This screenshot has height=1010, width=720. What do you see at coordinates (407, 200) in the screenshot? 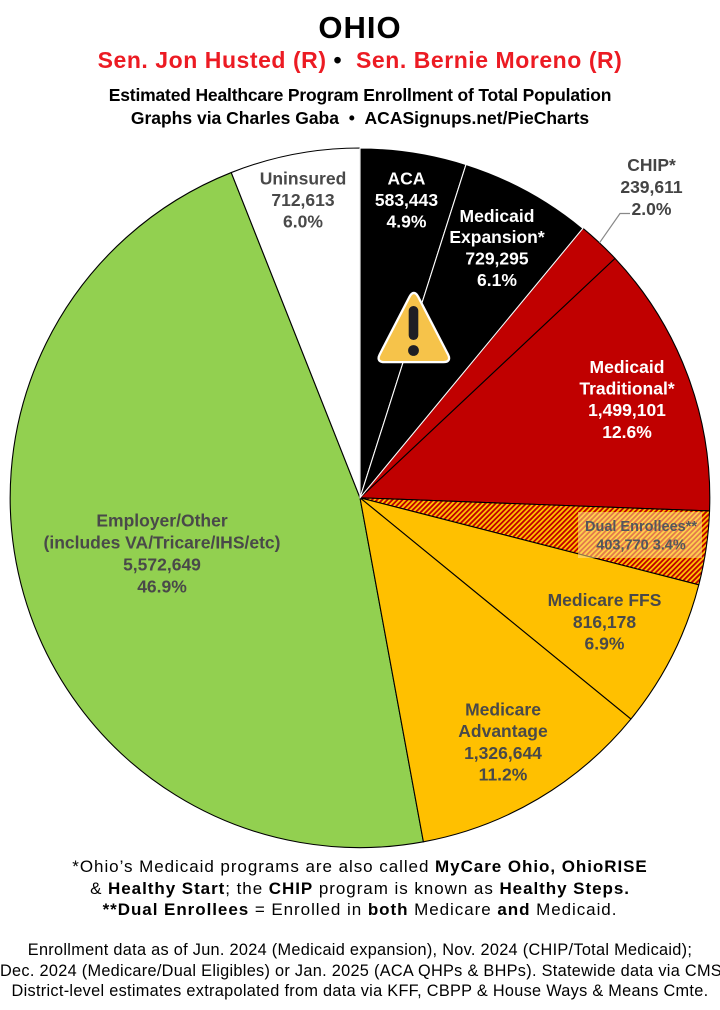
I see `svg-text: 583,443` at bounding box center [407, 200].